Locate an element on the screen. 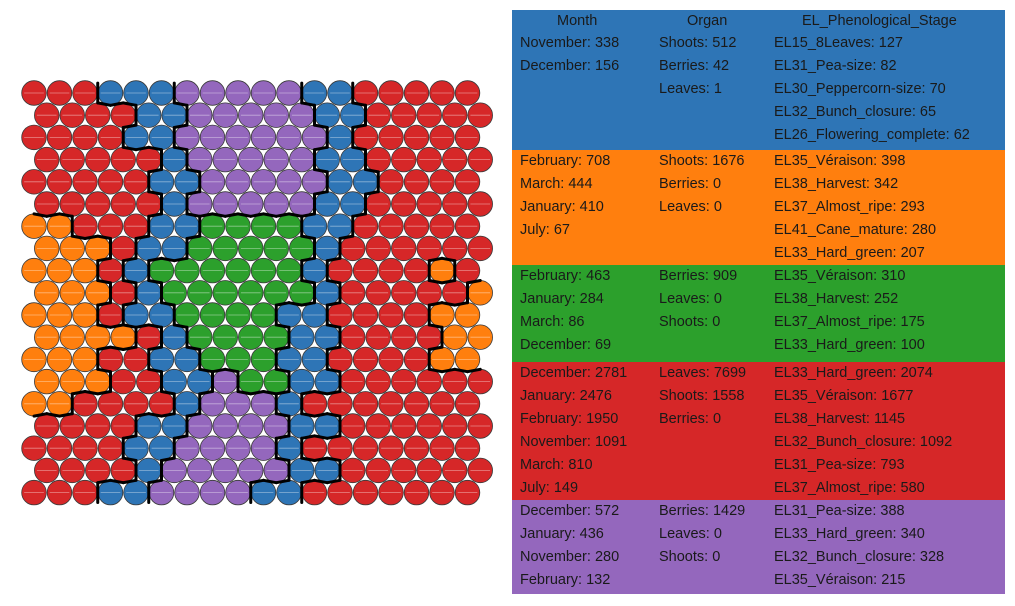 The height and width of the screenshot is (606, 1015). stage-count: EL31_Pea-size: 793 is located at coordinates (839, 465).